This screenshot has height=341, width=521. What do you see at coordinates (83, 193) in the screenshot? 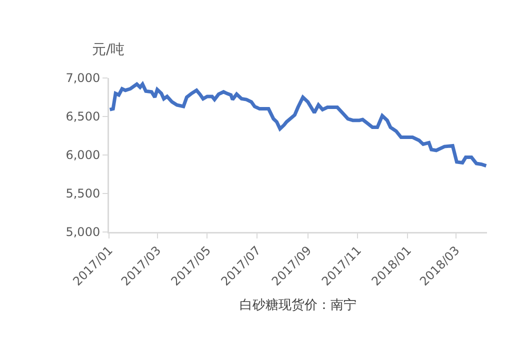
I see `y-tick-label: 5,500` at bounding box center [83, 193].